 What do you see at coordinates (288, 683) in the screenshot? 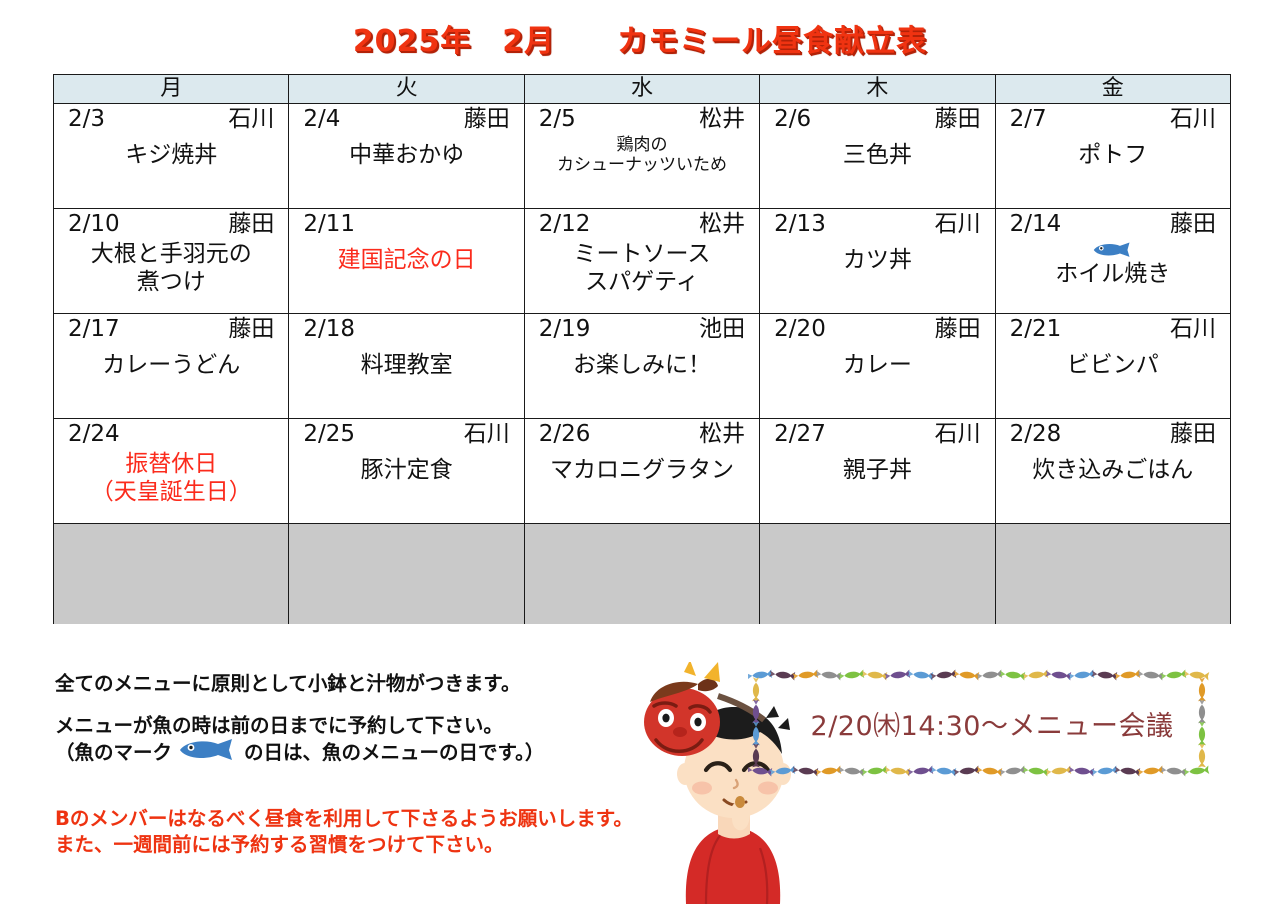
I see `note-side-dishes-text: 全てのメニューに原則として小鉢と汁物がつきます。` at bounding box center [288, 683].